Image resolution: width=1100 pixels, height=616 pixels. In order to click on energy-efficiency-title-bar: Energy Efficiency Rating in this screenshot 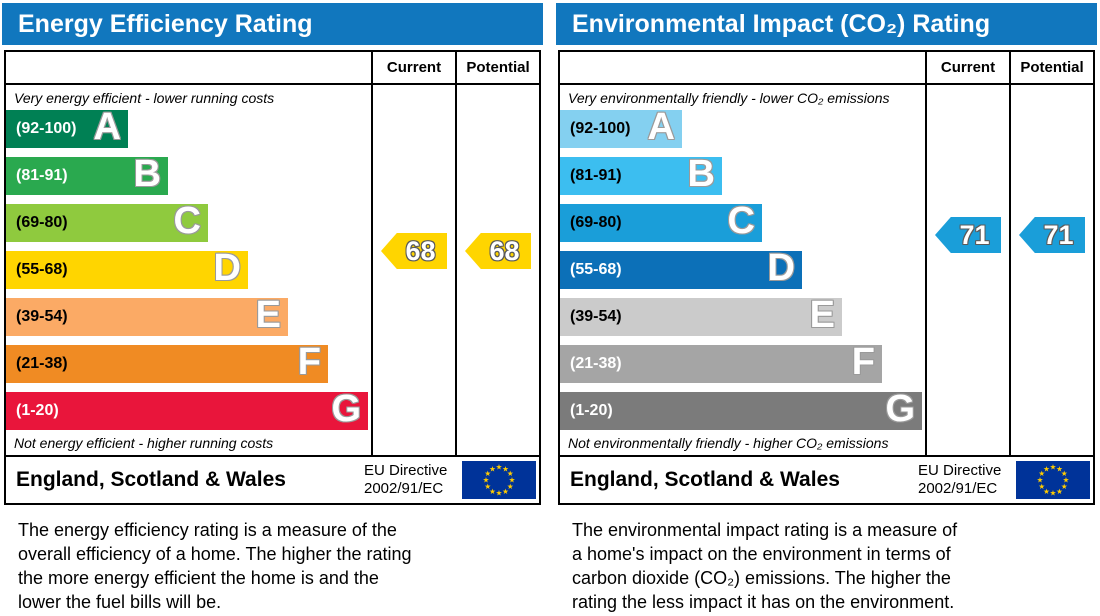, I will do `click(272, 24)`.